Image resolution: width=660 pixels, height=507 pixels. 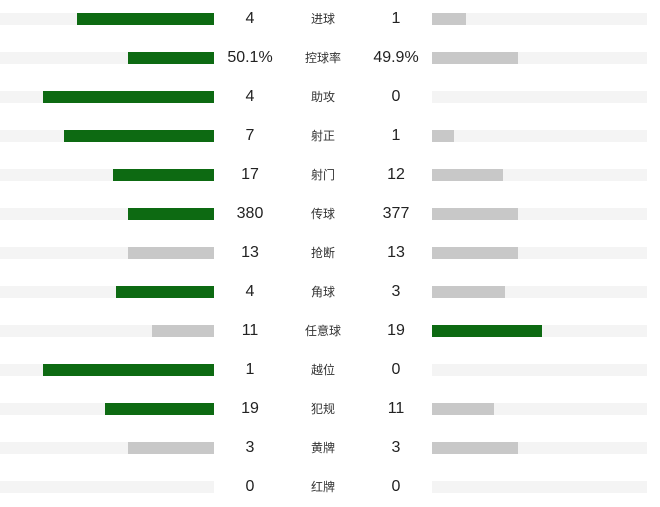 I want to click on home-value: 0, so click(x=250, y=486).